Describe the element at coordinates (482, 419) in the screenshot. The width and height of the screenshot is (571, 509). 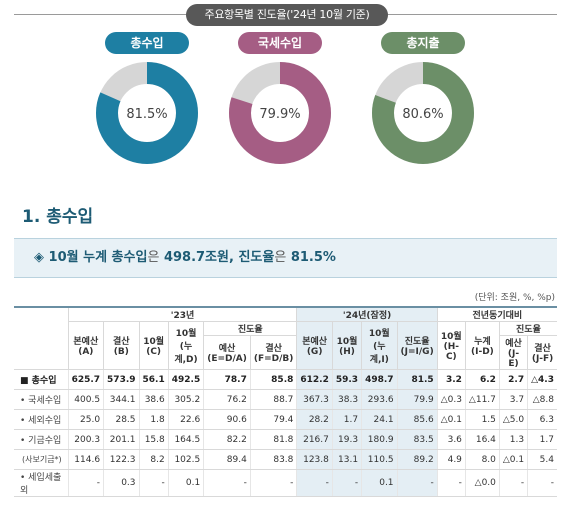
I see `table-cell: 1.5` at that location.